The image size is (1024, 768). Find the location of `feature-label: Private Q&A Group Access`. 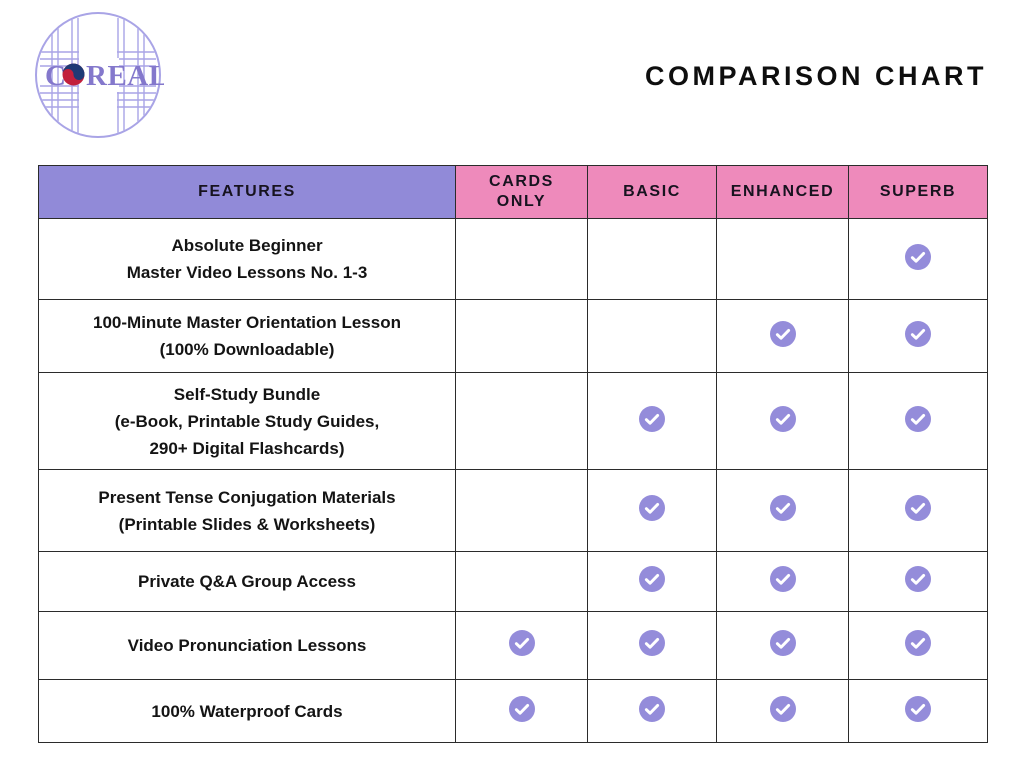

feature-label: Private Q&A Group Access is located at coordinates (247, 581).